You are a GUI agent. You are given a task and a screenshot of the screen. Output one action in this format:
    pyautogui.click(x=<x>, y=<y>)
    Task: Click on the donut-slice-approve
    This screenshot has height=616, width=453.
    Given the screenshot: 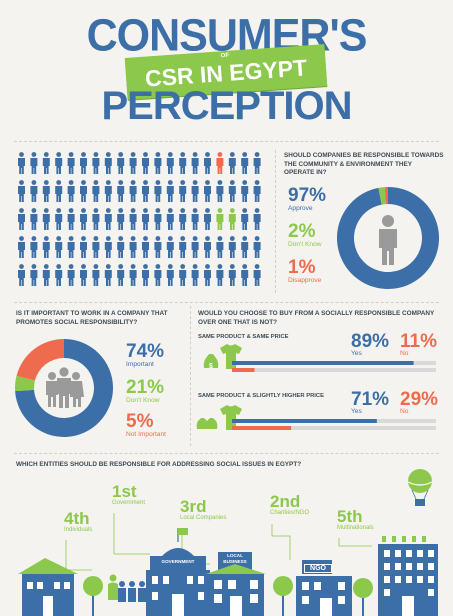 What is the action you would take?
    pyautogui.click(x=388, y=238)
    